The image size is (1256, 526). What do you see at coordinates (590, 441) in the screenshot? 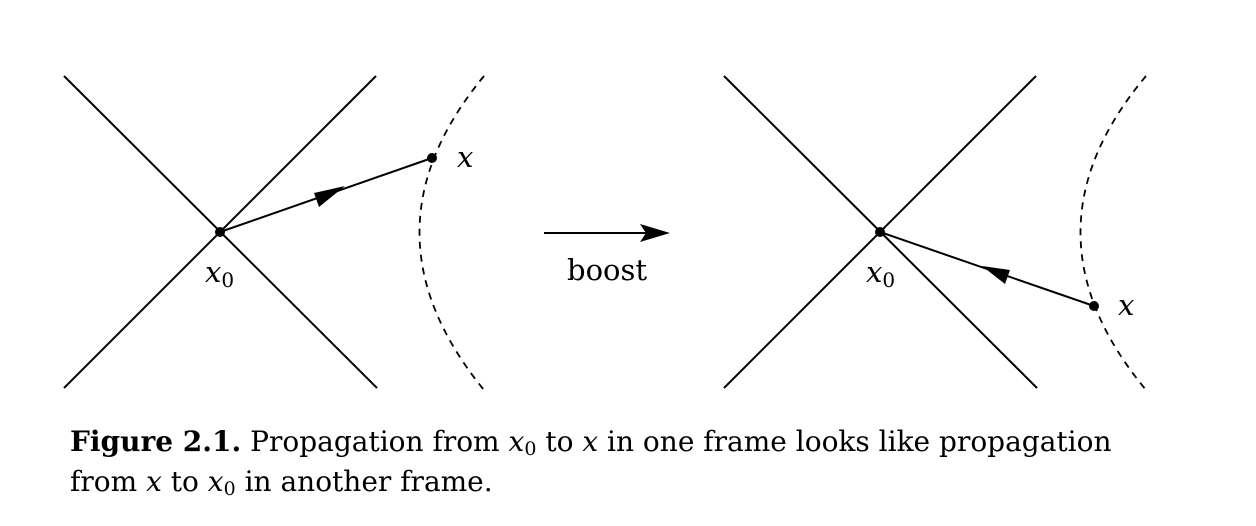
I see `caption-var-x-a: x` at bounding box center [590, 441].